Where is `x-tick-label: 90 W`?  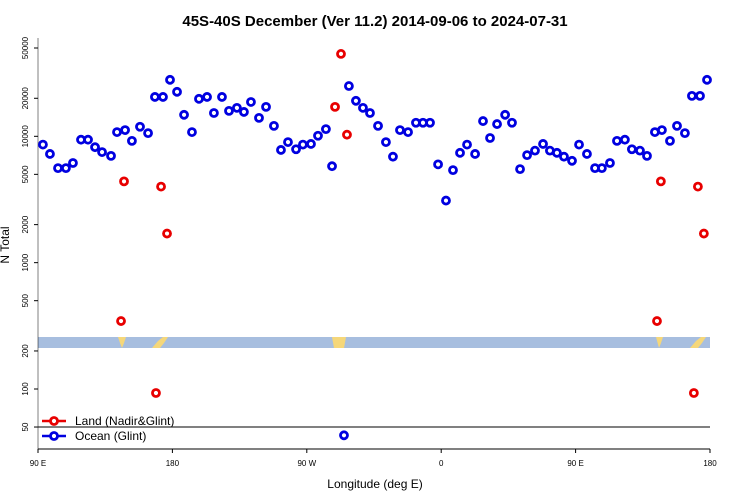
x-tick-label: 90 W is located at coordinates (306, 463).